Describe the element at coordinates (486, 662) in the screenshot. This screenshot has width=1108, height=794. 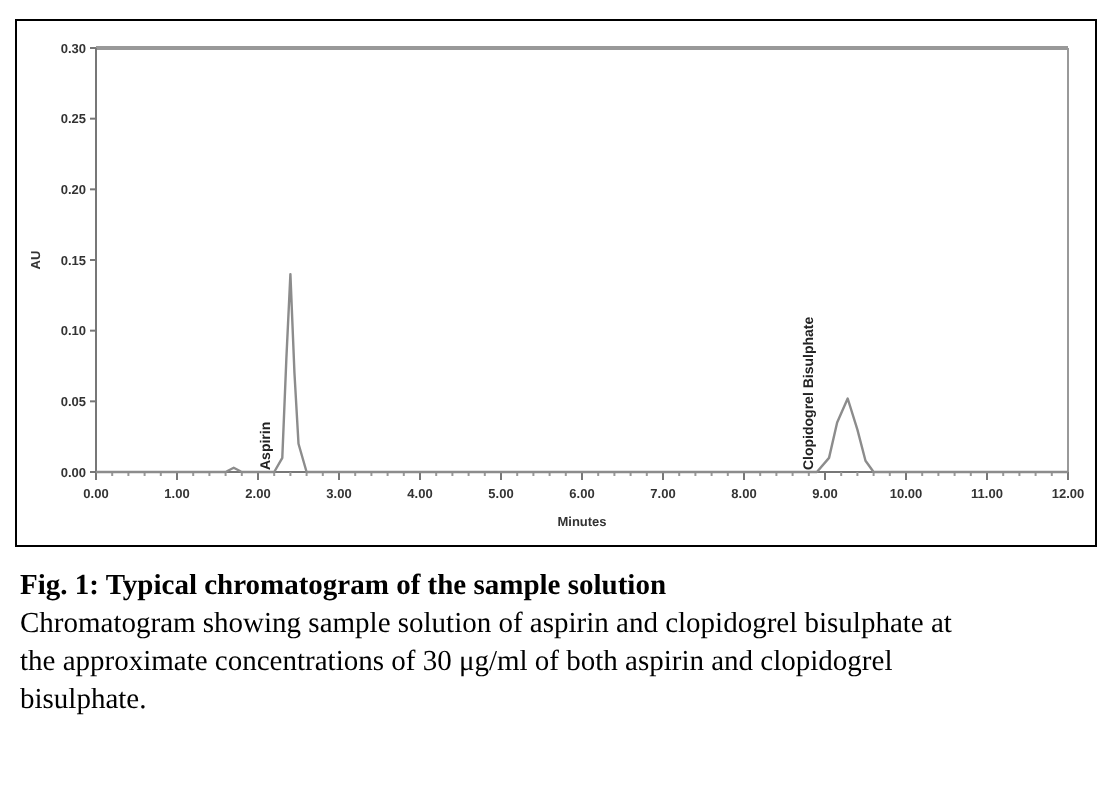
I see `text: Chromatogram showing sample solution of aspirin and clopidogrel bisulphate at the approximate concentrations of 30 μg/ml of both aspirin and clopidogrel bisulphate.` at that location.